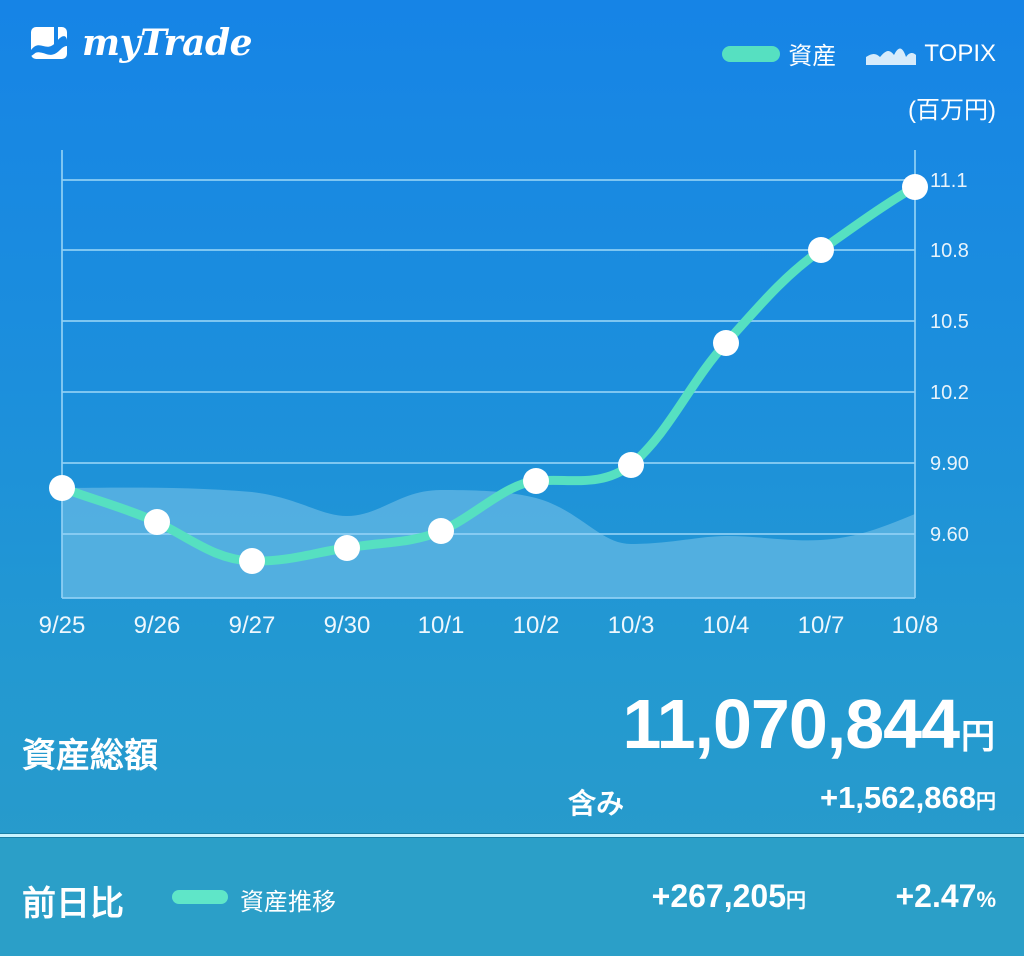 This screenshot has height=956, width=1024. I want to click on divider, so click(512, 835).